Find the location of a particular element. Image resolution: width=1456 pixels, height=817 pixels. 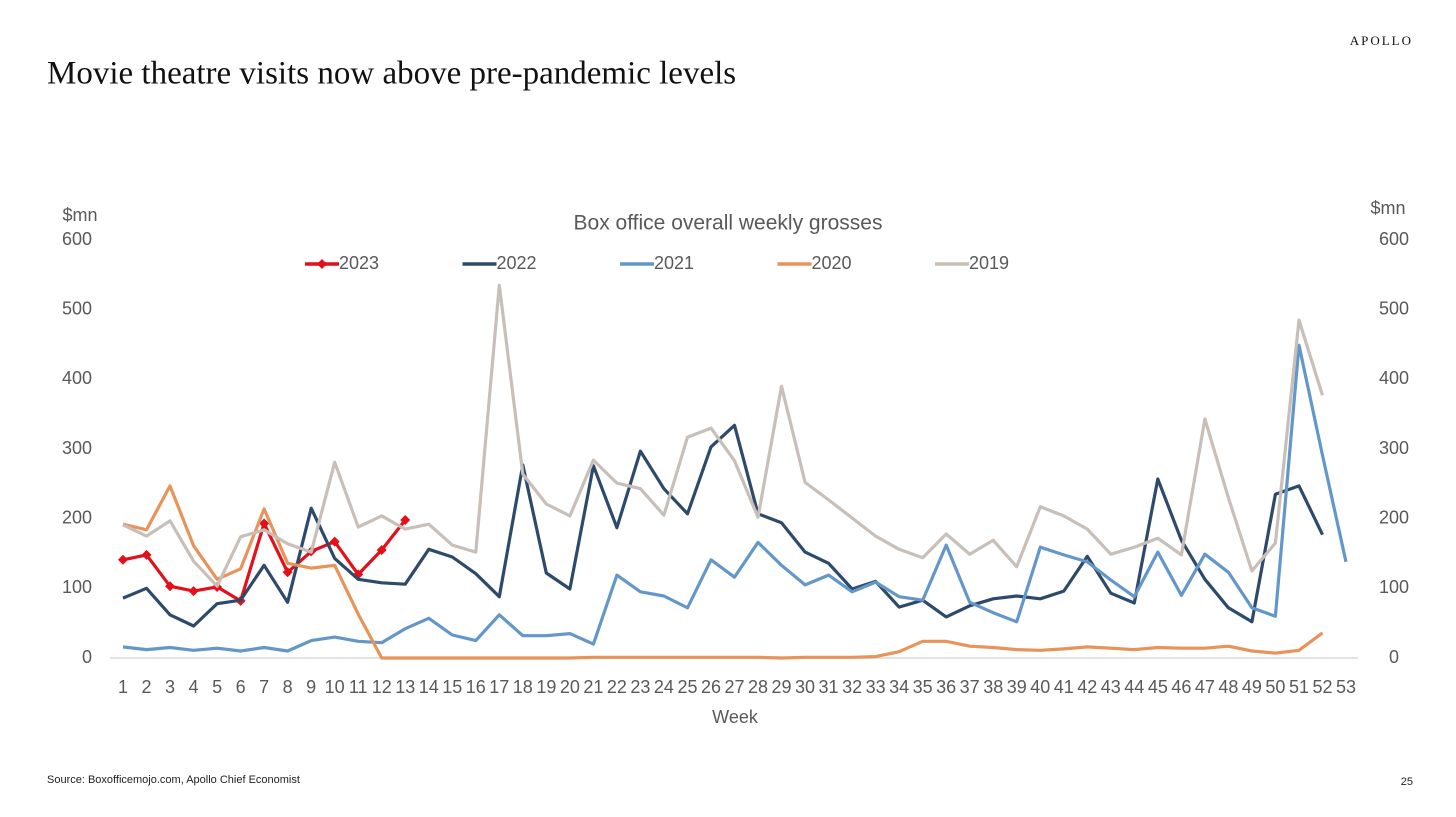

y-tick-label: 600 is located at coordinates (77, 239).